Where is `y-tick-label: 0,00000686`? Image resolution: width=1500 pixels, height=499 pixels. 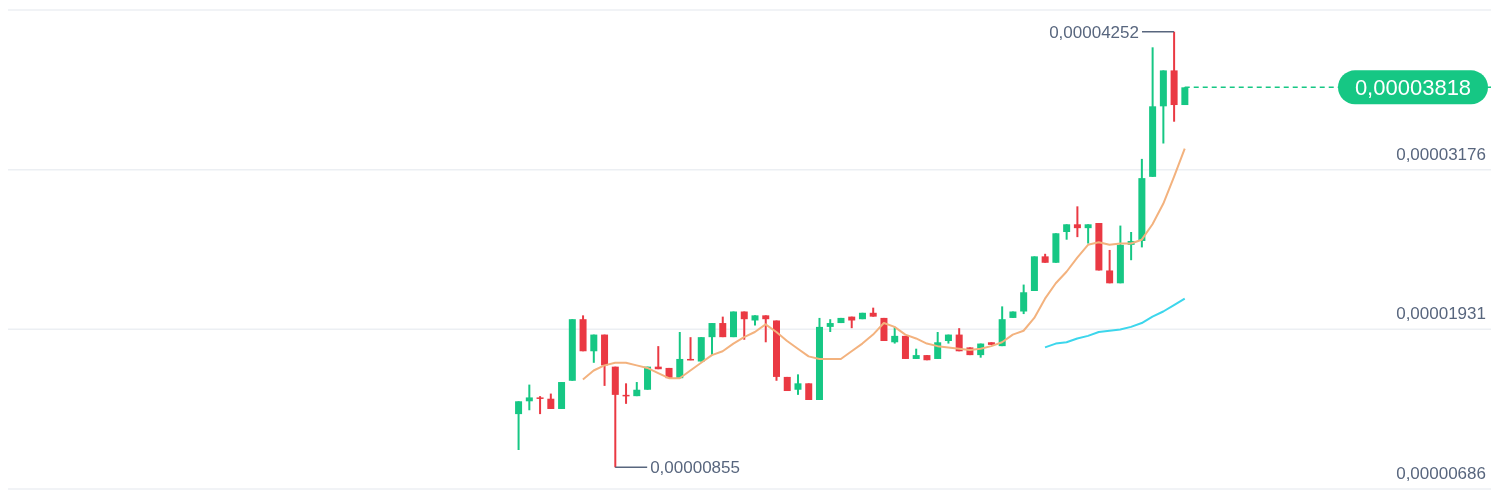 y-tick-label: 0,00000686 is located at coordinates (1441, 473).